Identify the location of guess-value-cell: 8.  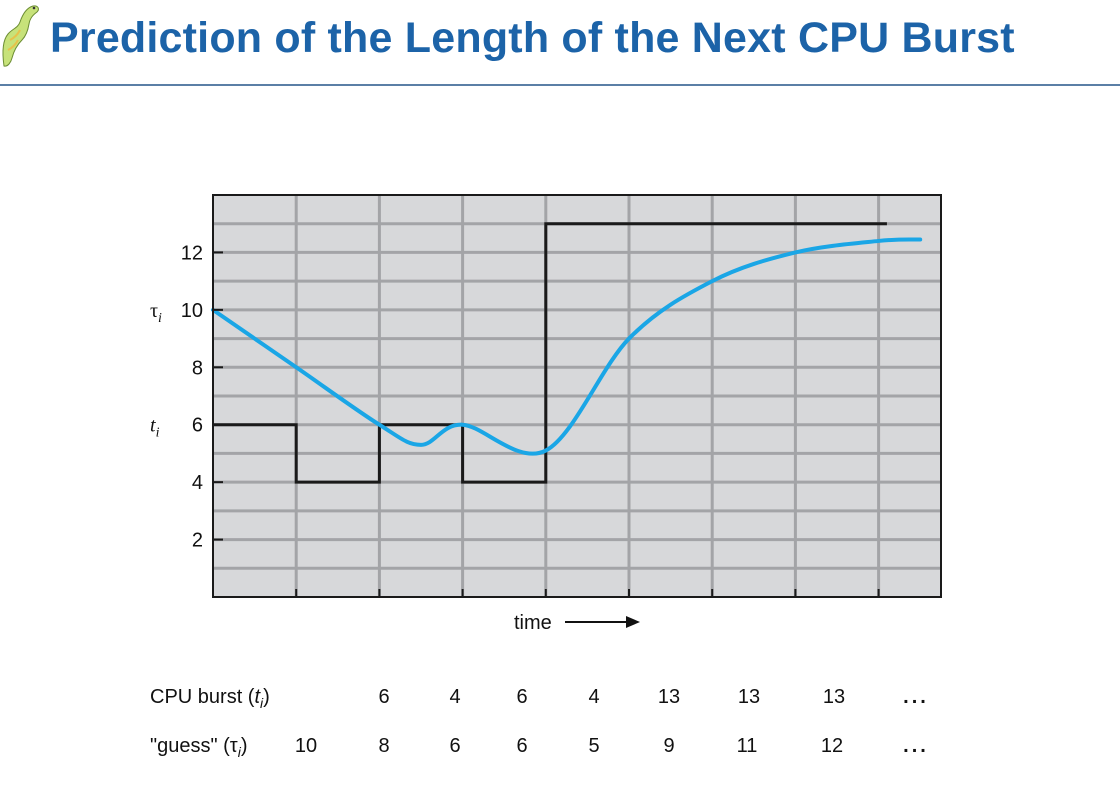
(384, 746).